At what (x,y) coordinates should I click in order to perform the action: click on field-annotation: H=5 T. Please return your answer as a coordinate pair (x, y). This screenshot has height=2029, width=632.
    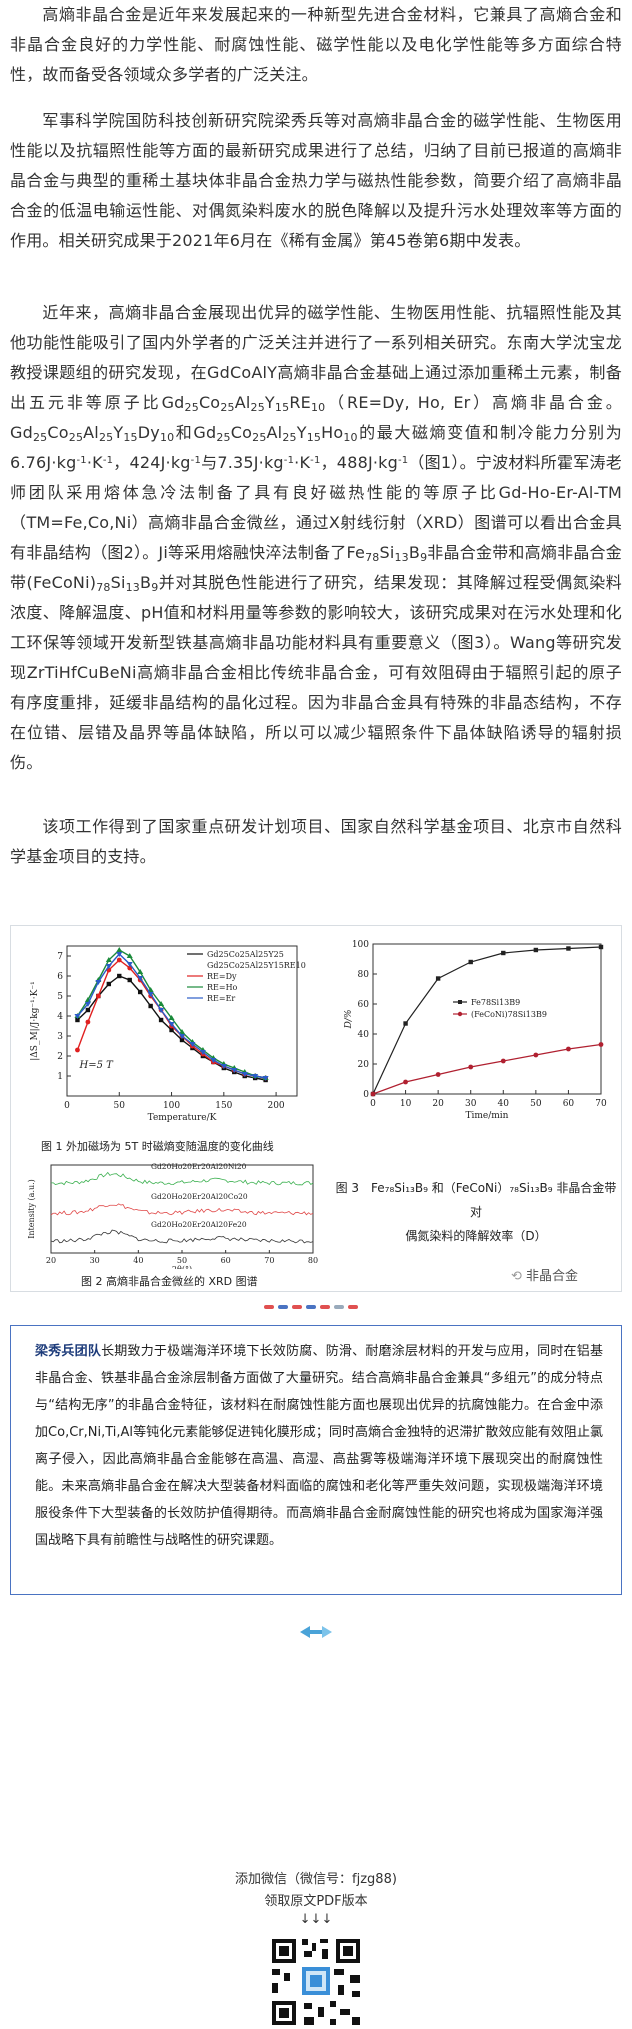
    Looking at the image, I should click on (97, 1065).